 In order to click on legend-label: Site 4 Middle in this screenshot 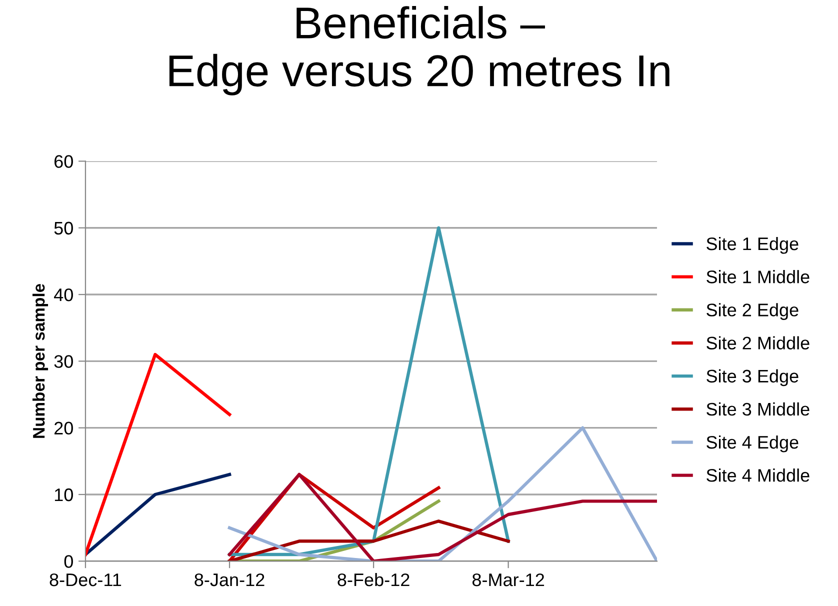, I will do `click(758, 475)`.